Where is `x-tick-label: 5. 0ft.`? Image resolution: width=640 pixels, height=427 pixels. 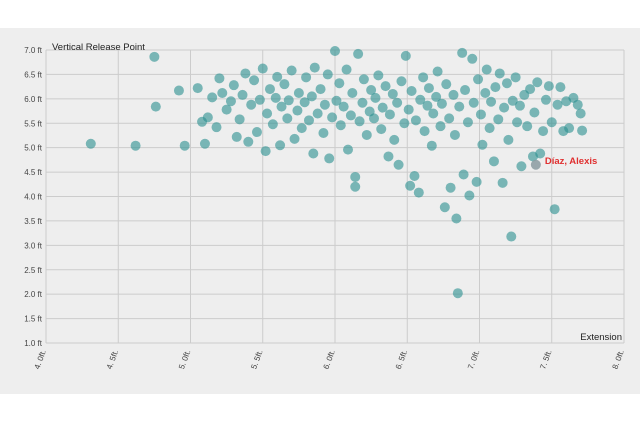
x-tick-label: 5. 0ft. is located at coordinates (184, 360).